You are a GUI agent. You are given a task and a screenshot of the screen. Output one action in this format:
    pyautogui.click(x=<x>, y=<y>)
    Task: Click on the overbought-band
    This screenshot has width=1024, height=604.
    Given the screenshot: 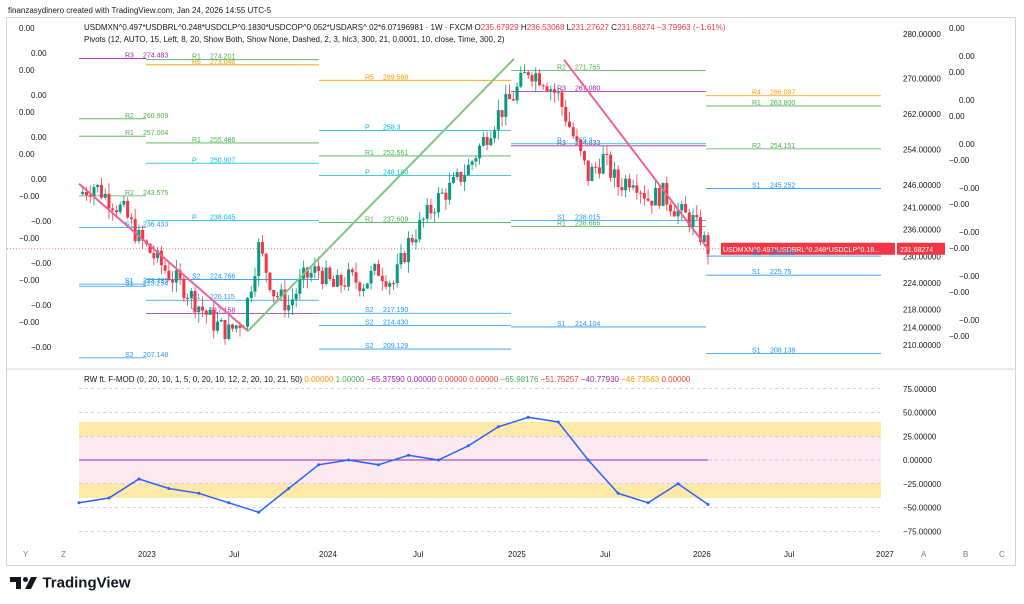 What is the action you would take?
    pyautogui.click(x=480, y=429)
    